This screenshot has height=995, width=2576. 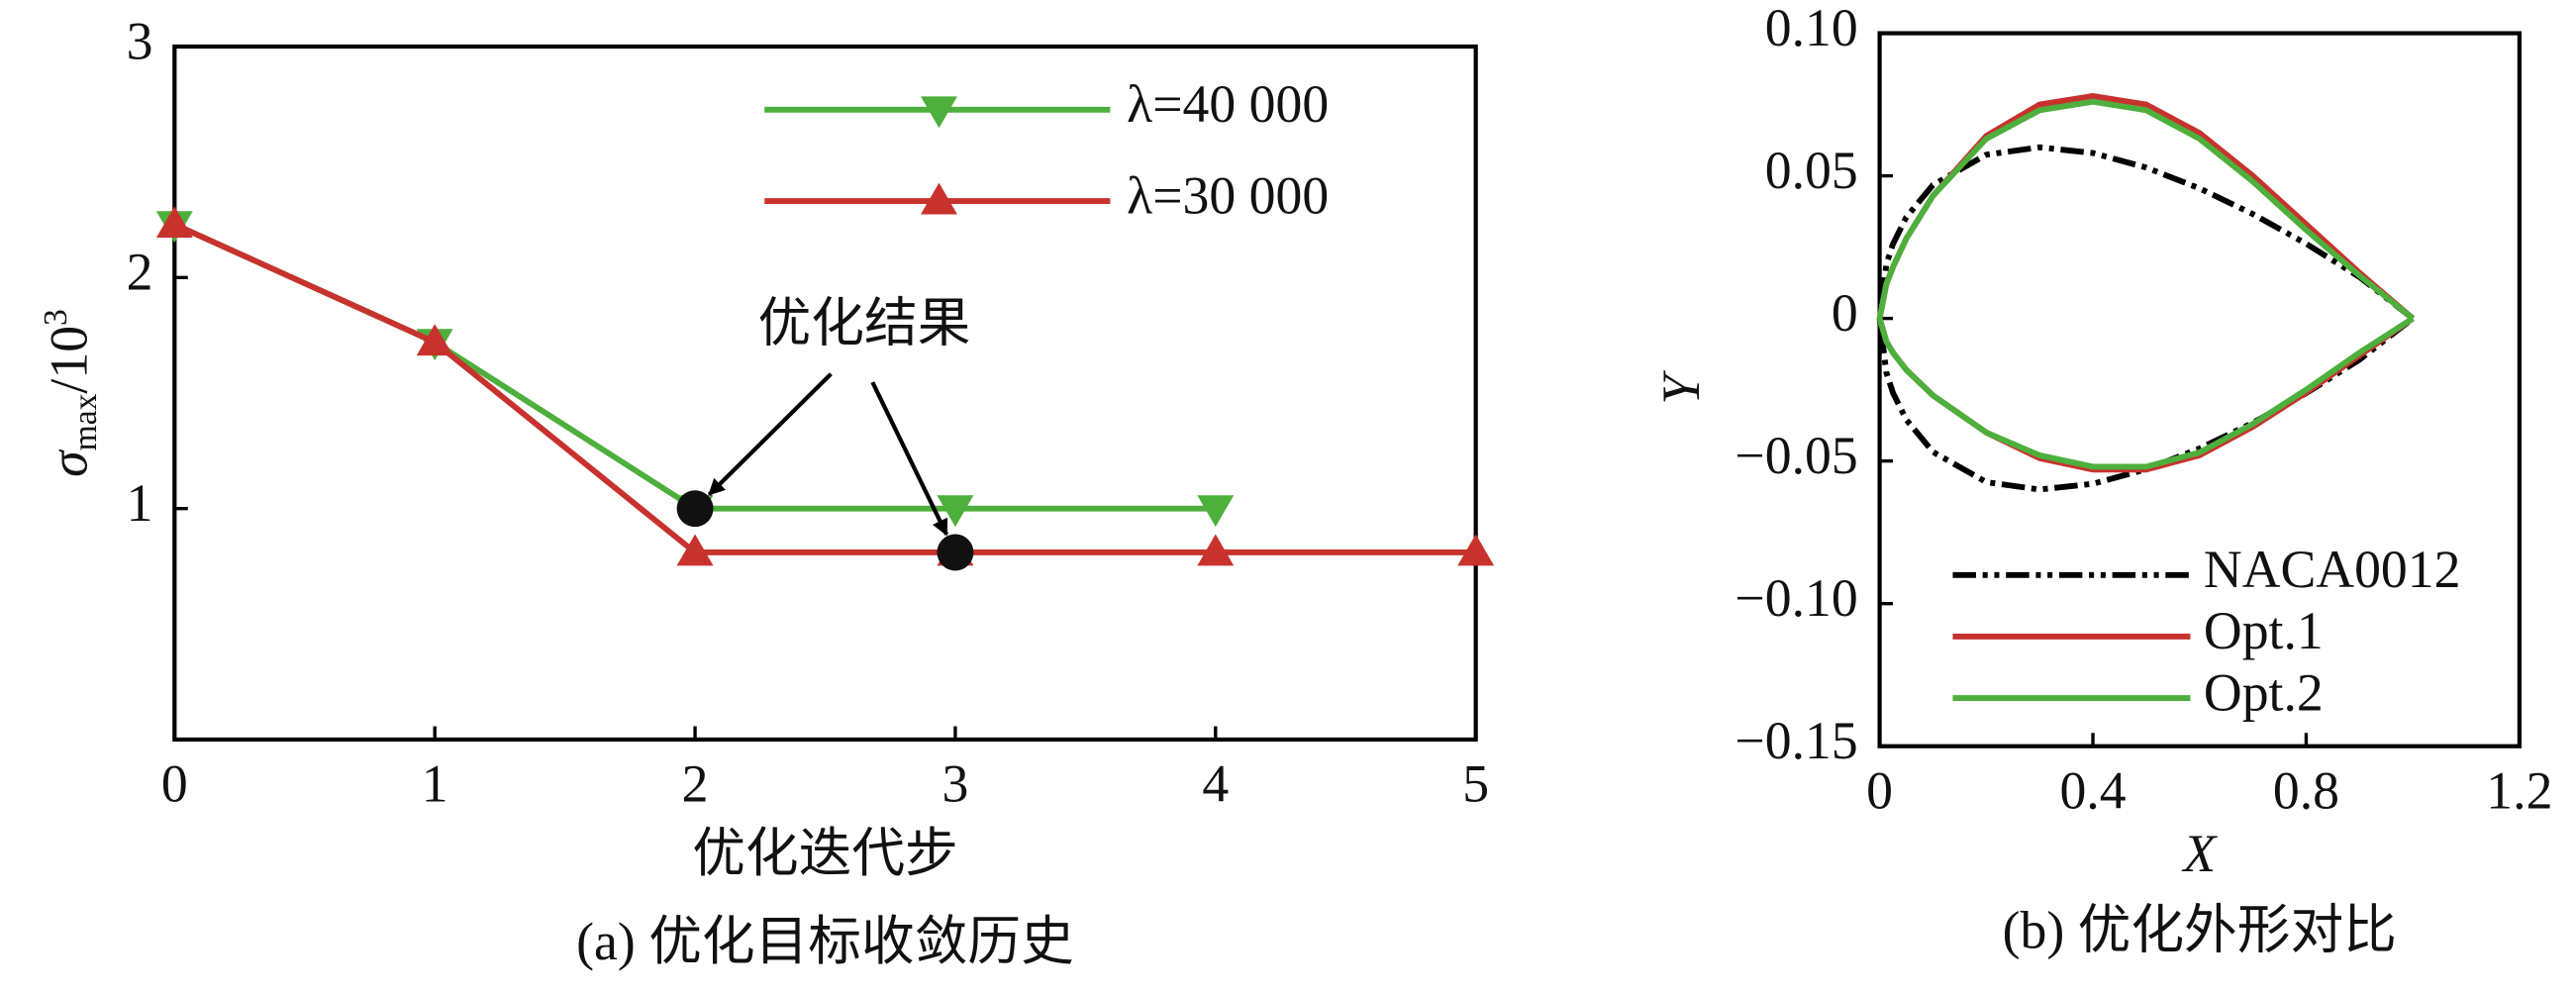 What do you see at coordinates (696, 784) in the screenshot?
I see `x-tick-label: 2` at bounding box center [696, 784].